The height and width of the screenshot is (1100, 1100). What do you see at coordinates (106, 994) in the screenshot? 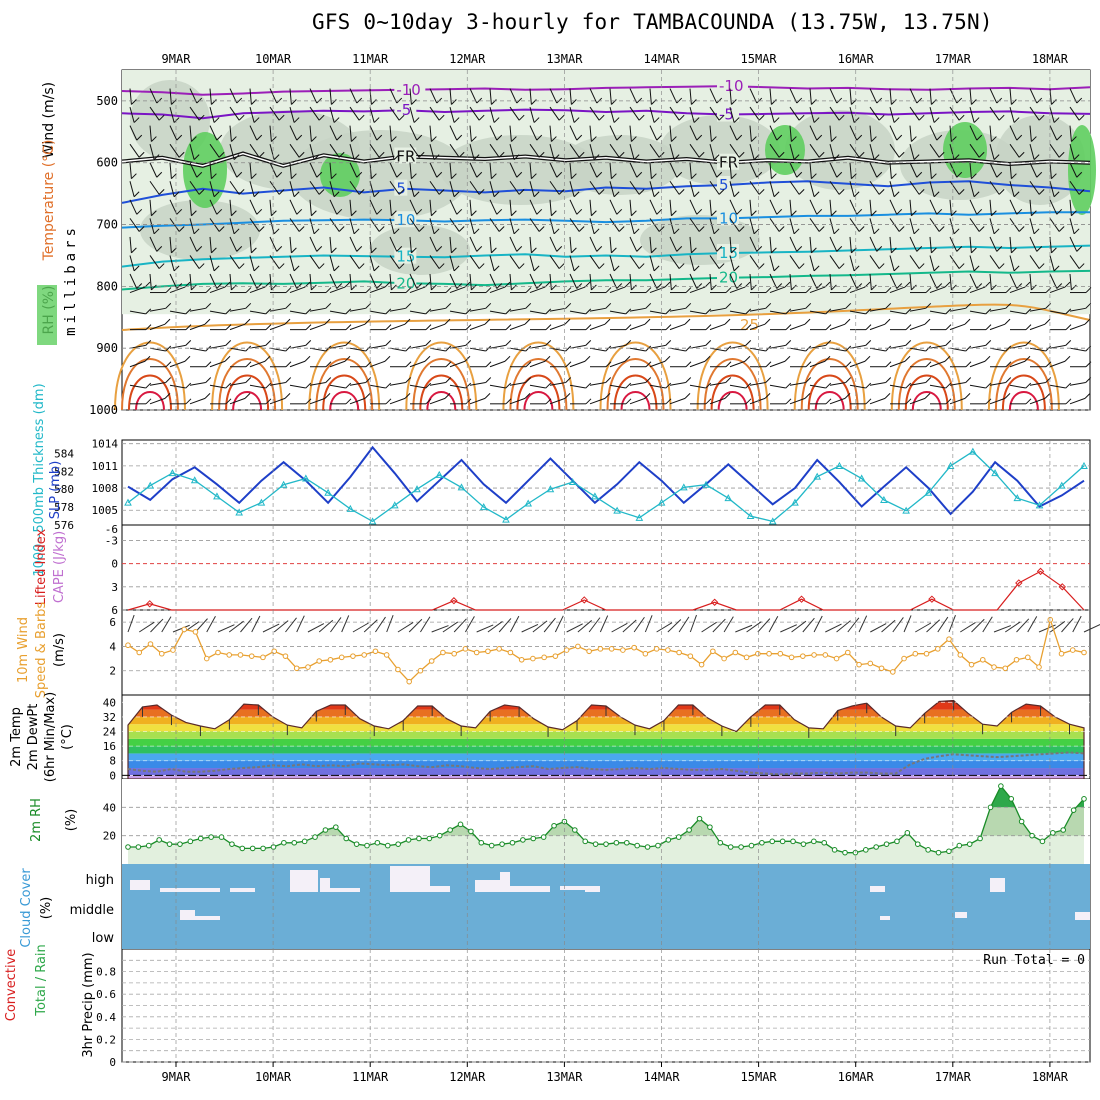
I see `precip-tick-label: 0.6` at bounding box center [106, 994].